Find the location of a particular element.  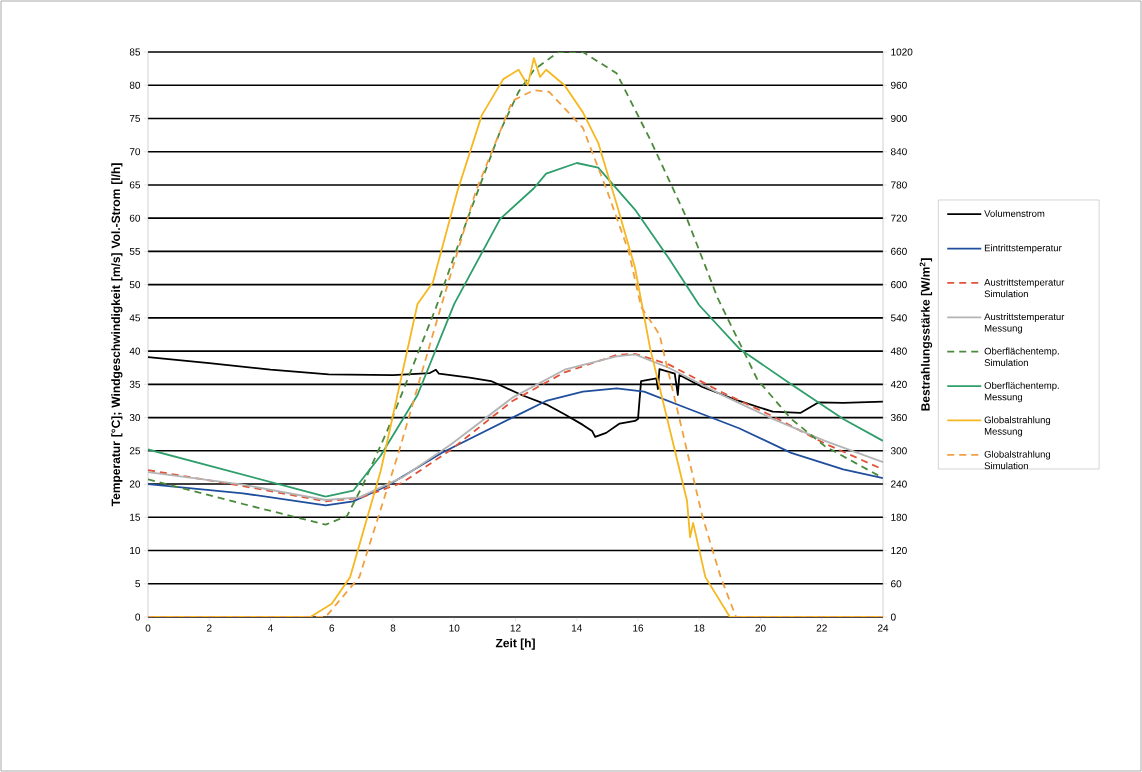

x-tick-label: 0 is located at coordinates (148, 628).